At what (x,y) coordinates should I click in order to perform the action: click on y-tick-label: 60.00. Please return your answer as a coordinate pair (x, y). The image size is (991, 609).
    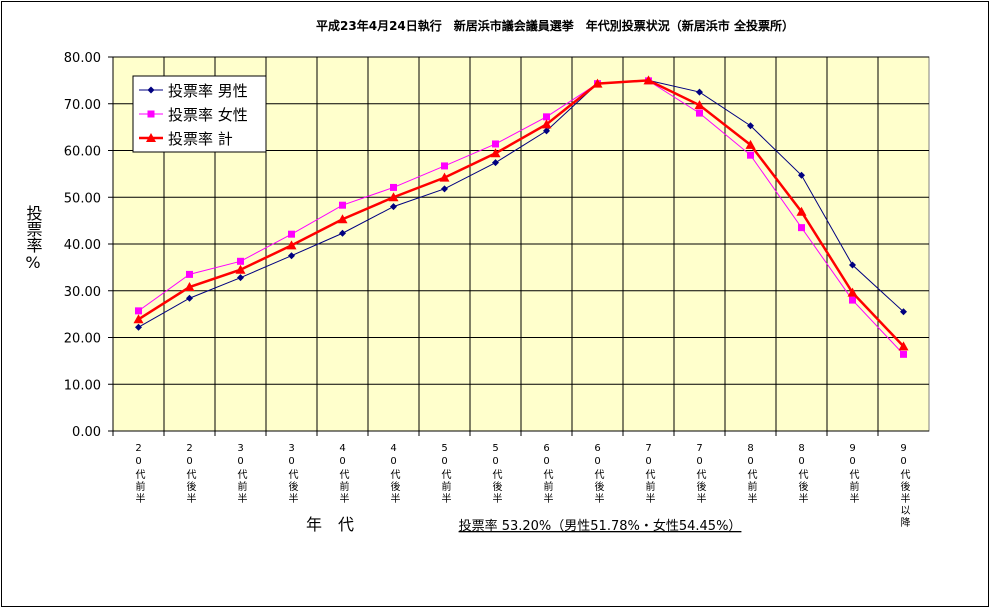
    Looking at the image, I should click on (82, 152).